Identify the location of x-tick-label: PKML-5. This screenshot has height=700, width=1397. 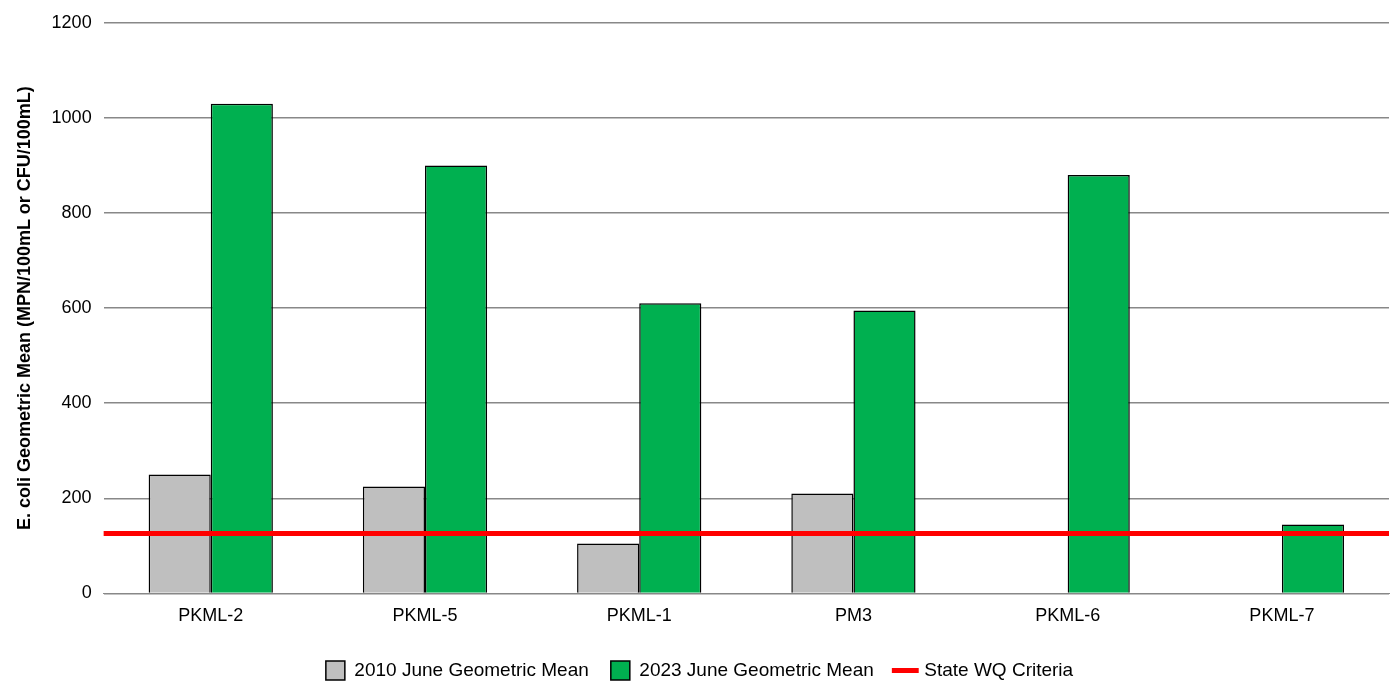
(425, 615).